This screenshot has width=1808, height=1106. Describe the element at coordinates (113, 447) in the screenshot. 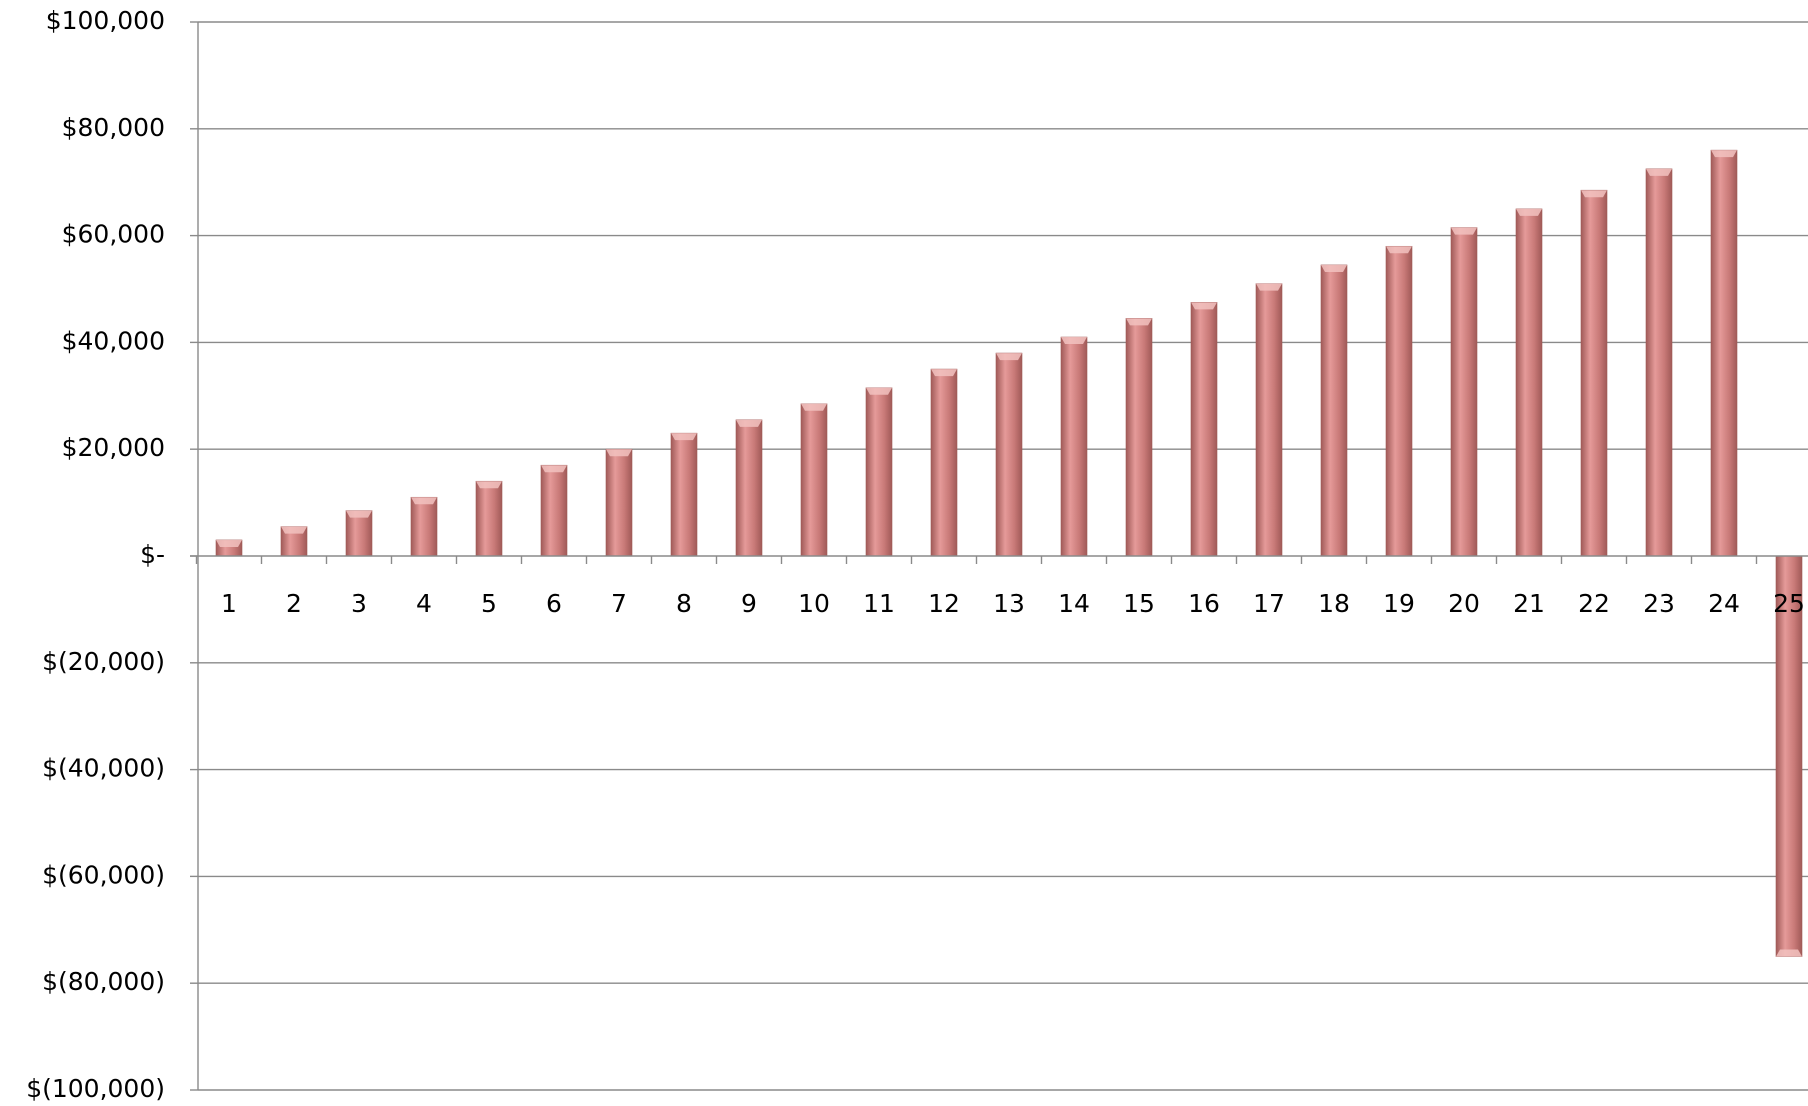

I see `y-tick-label: $20,000` at that location.